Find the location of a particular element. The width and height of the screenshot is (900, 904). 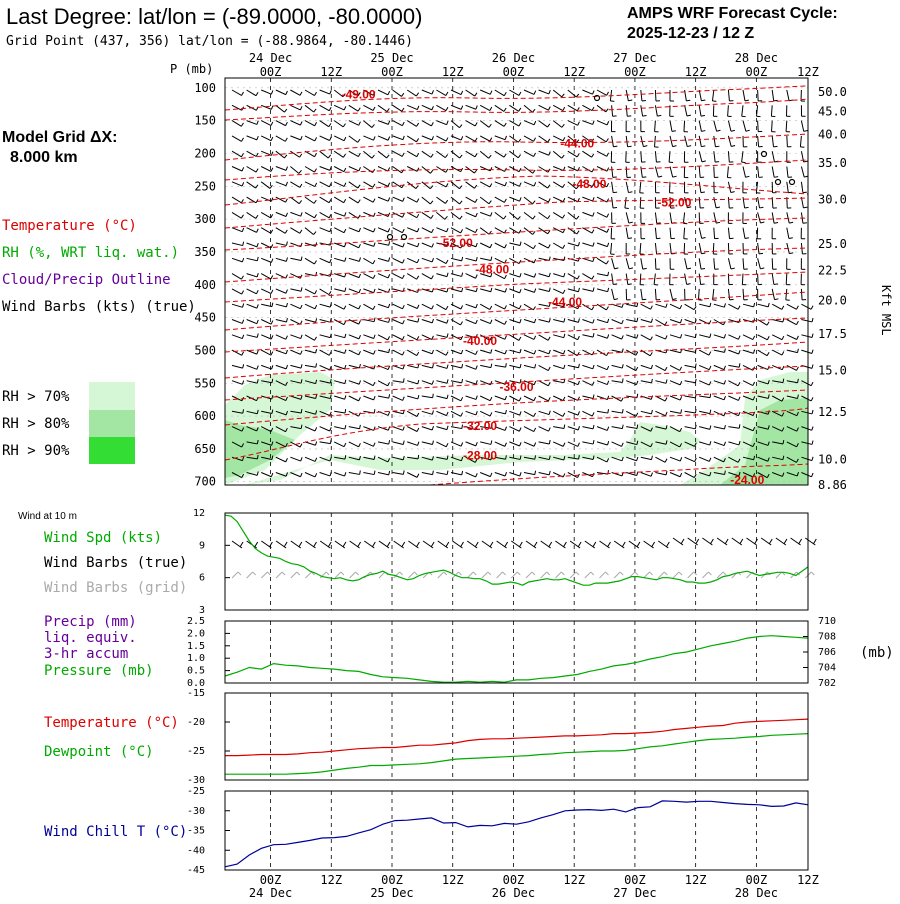

temperature-axis: -15-20-25-30 is located at coordinates (208, 737).